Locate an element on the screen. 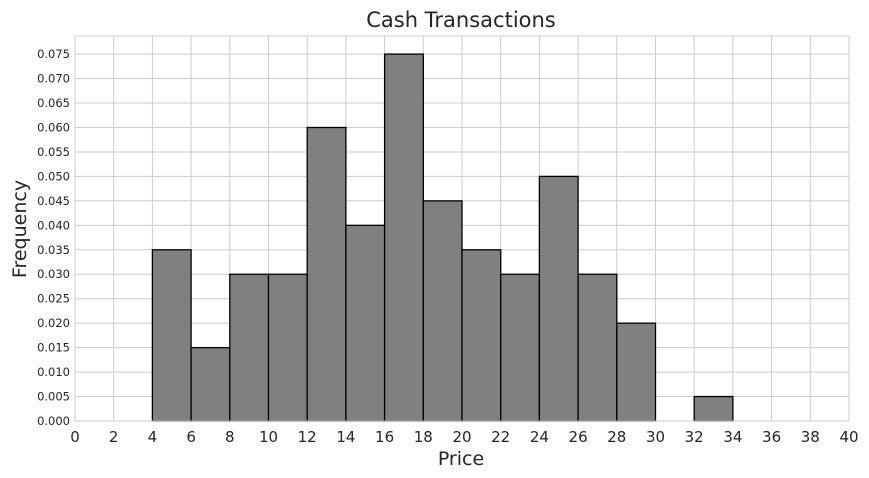 This screenshot has width=869, height=478. y-axis-title: Frequency is located at coordinates (20, 229).